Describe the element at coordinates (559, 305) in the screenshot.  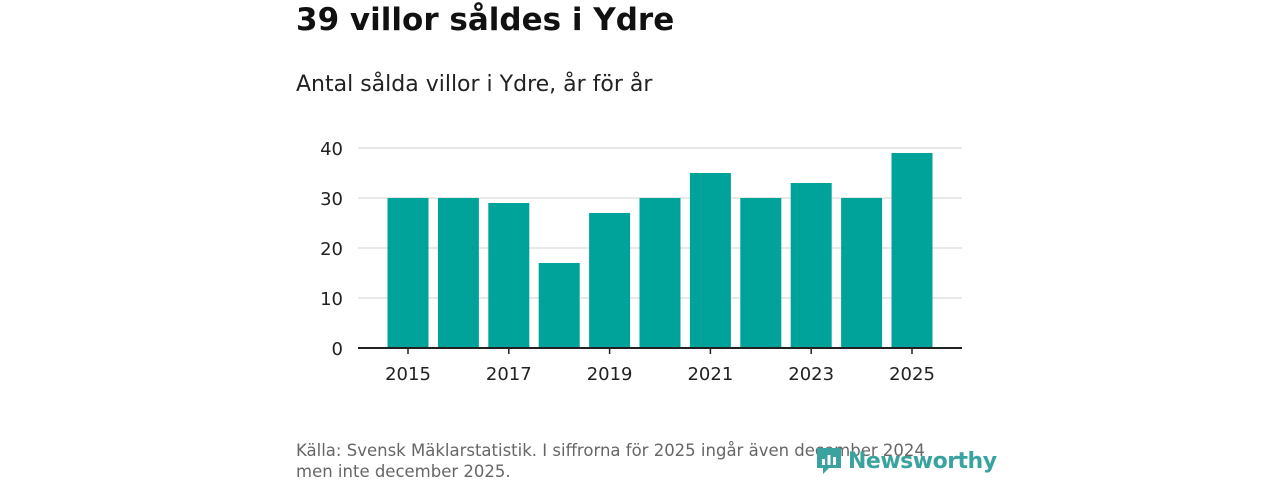
I see `bar-2018` at that location.